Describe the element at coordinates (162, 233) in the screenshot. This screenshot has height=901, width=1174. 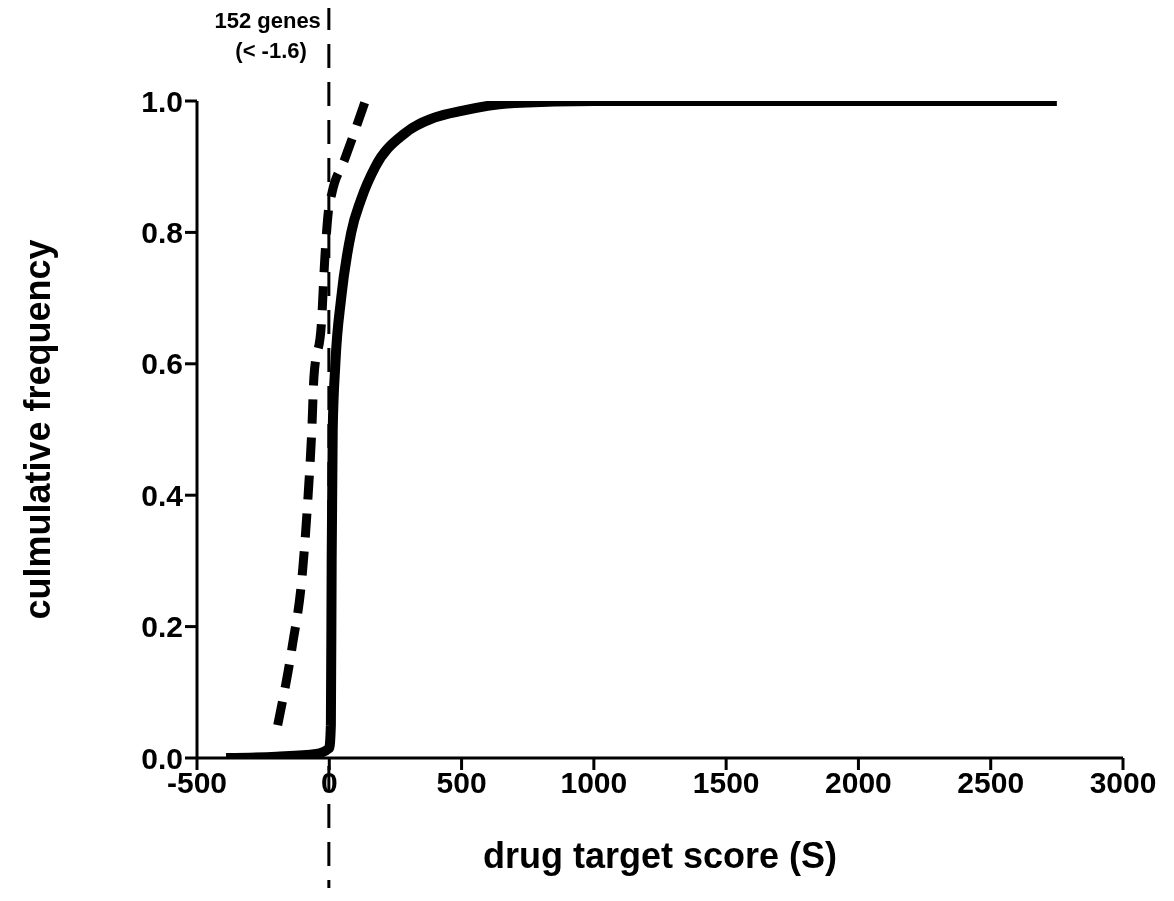
I see `y-tick-label: 0.8` at that location.